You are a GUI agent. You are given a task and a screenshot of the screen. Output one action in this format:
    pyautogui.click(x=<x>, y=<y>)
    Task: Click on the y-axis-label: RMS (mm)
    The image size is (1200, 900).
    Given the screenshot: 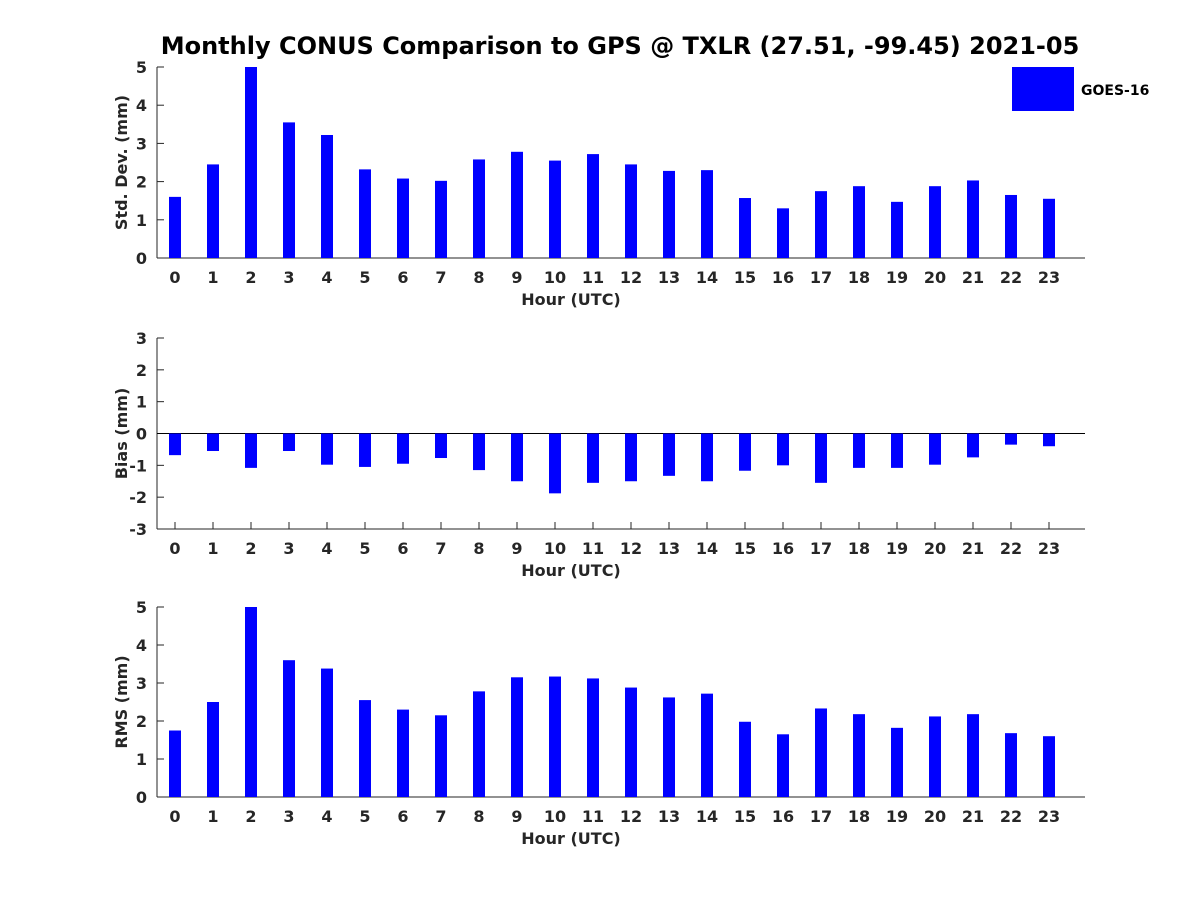 What is the action you would take?
    pyautogui.click(x=121, y=701)
    